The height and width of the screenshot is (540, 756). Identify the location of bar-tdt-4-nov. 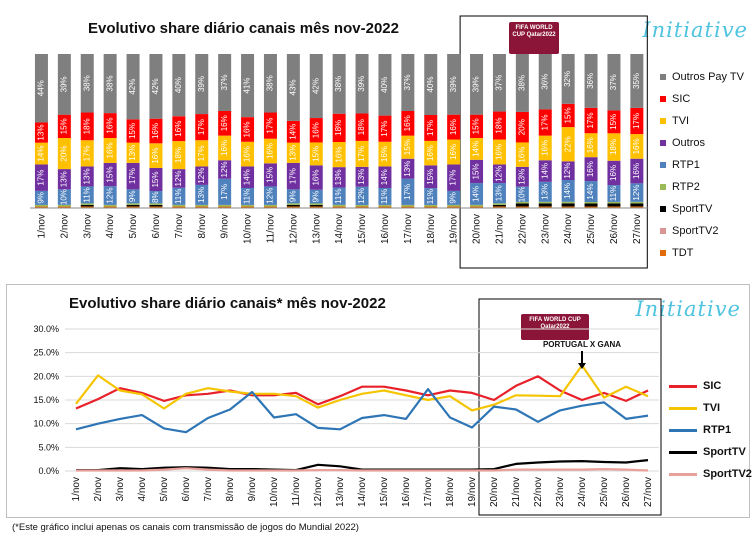
(110, 207).